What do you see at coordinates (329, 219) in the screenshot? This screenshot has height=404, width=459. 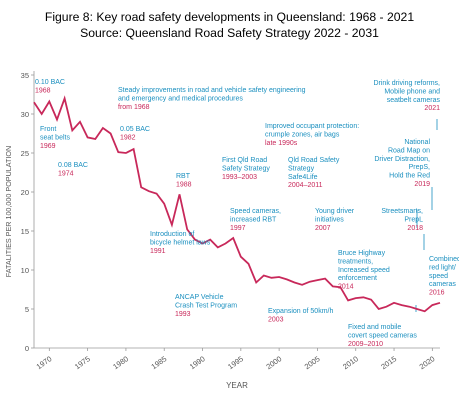 I see `annotation-text: initiatives` at bounding box center [329, 219].